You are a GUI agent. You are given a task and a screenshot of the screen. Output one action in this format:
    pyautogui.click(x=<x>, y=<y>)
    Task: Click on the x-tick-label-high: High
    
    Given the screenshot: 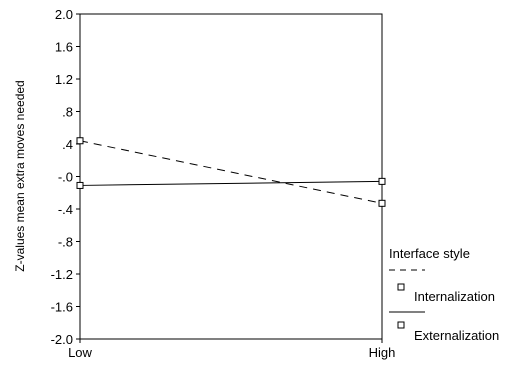 What is the action you would take?
    pyautogui.click(x=382, y=352)
    